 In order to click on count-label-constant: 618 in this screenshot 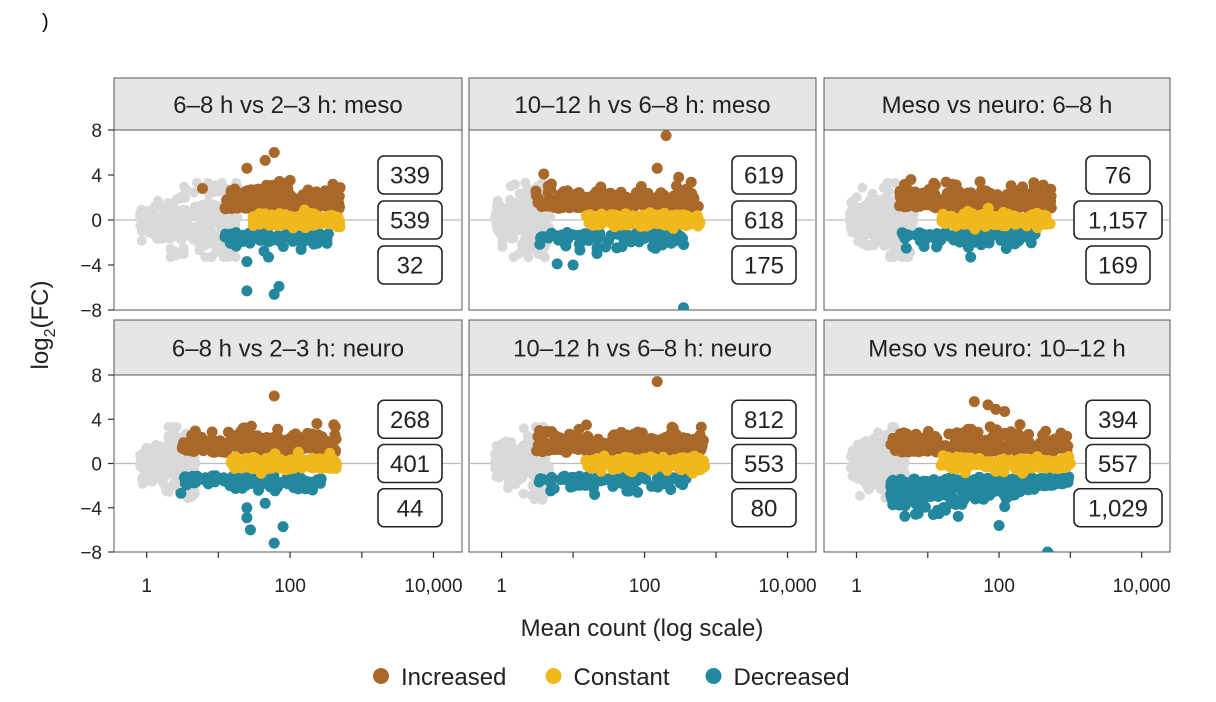, I will do `click(764, 221)`.